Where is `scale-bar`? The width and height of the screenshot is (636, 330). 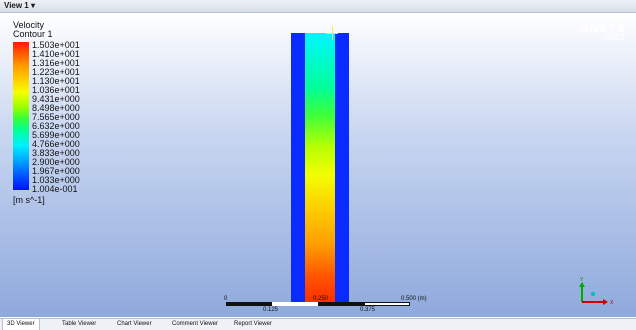 scale-bar is located at coordinates (319, 305).